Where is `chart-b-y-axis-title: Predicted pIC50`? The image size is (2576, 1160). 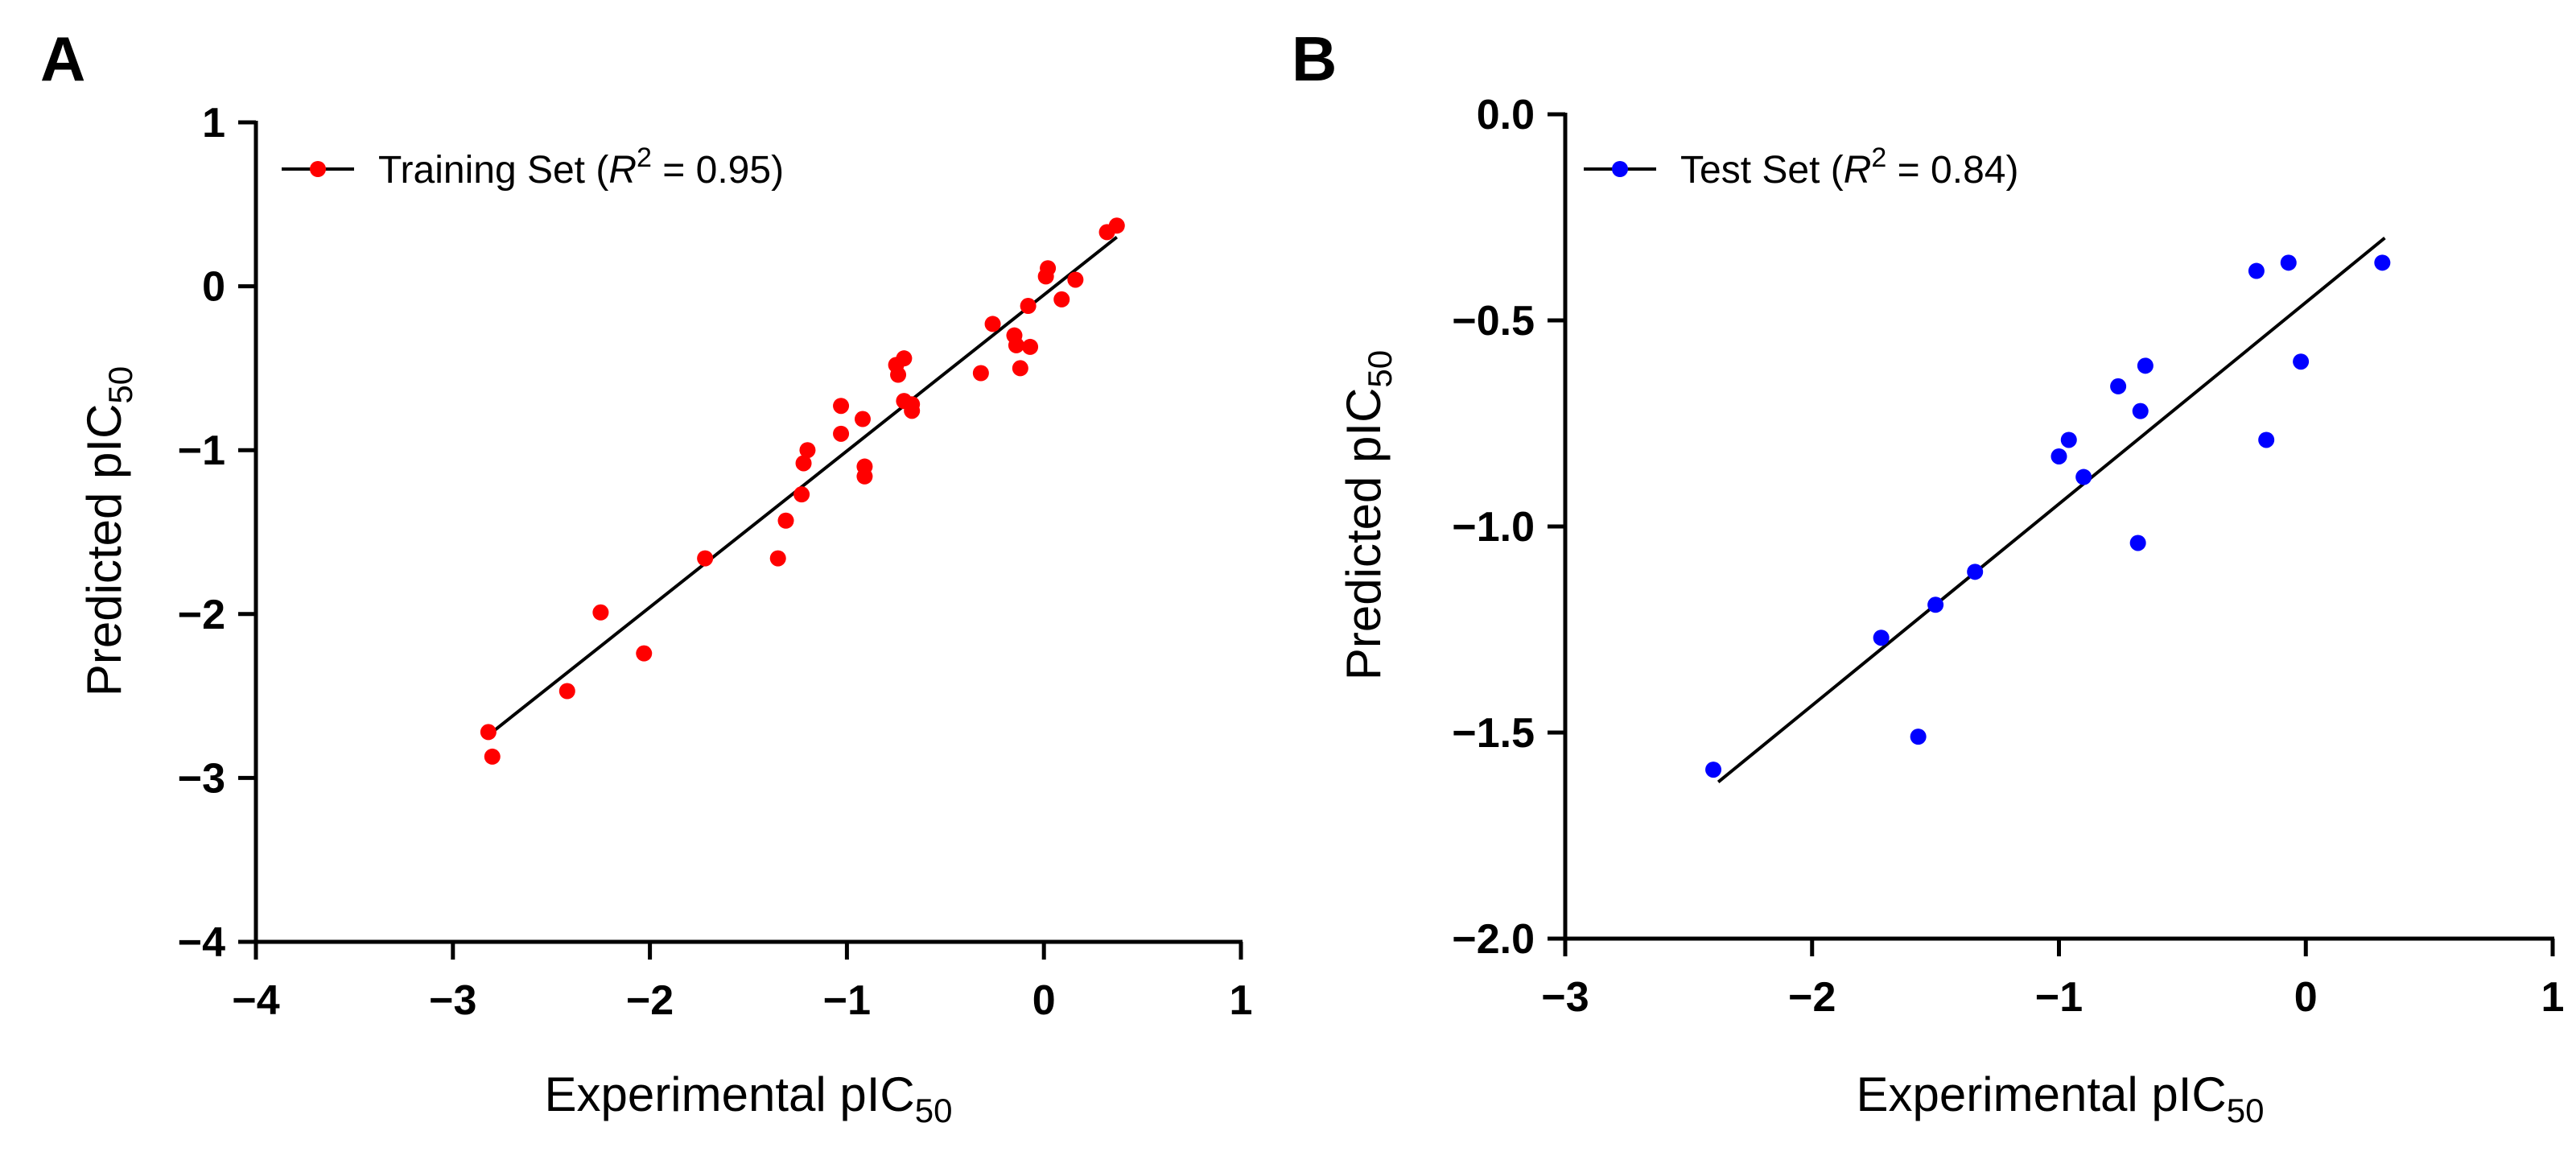 chart-b-y-axis-title: Predicted pIC50 is located at coordinates (1368, 515).